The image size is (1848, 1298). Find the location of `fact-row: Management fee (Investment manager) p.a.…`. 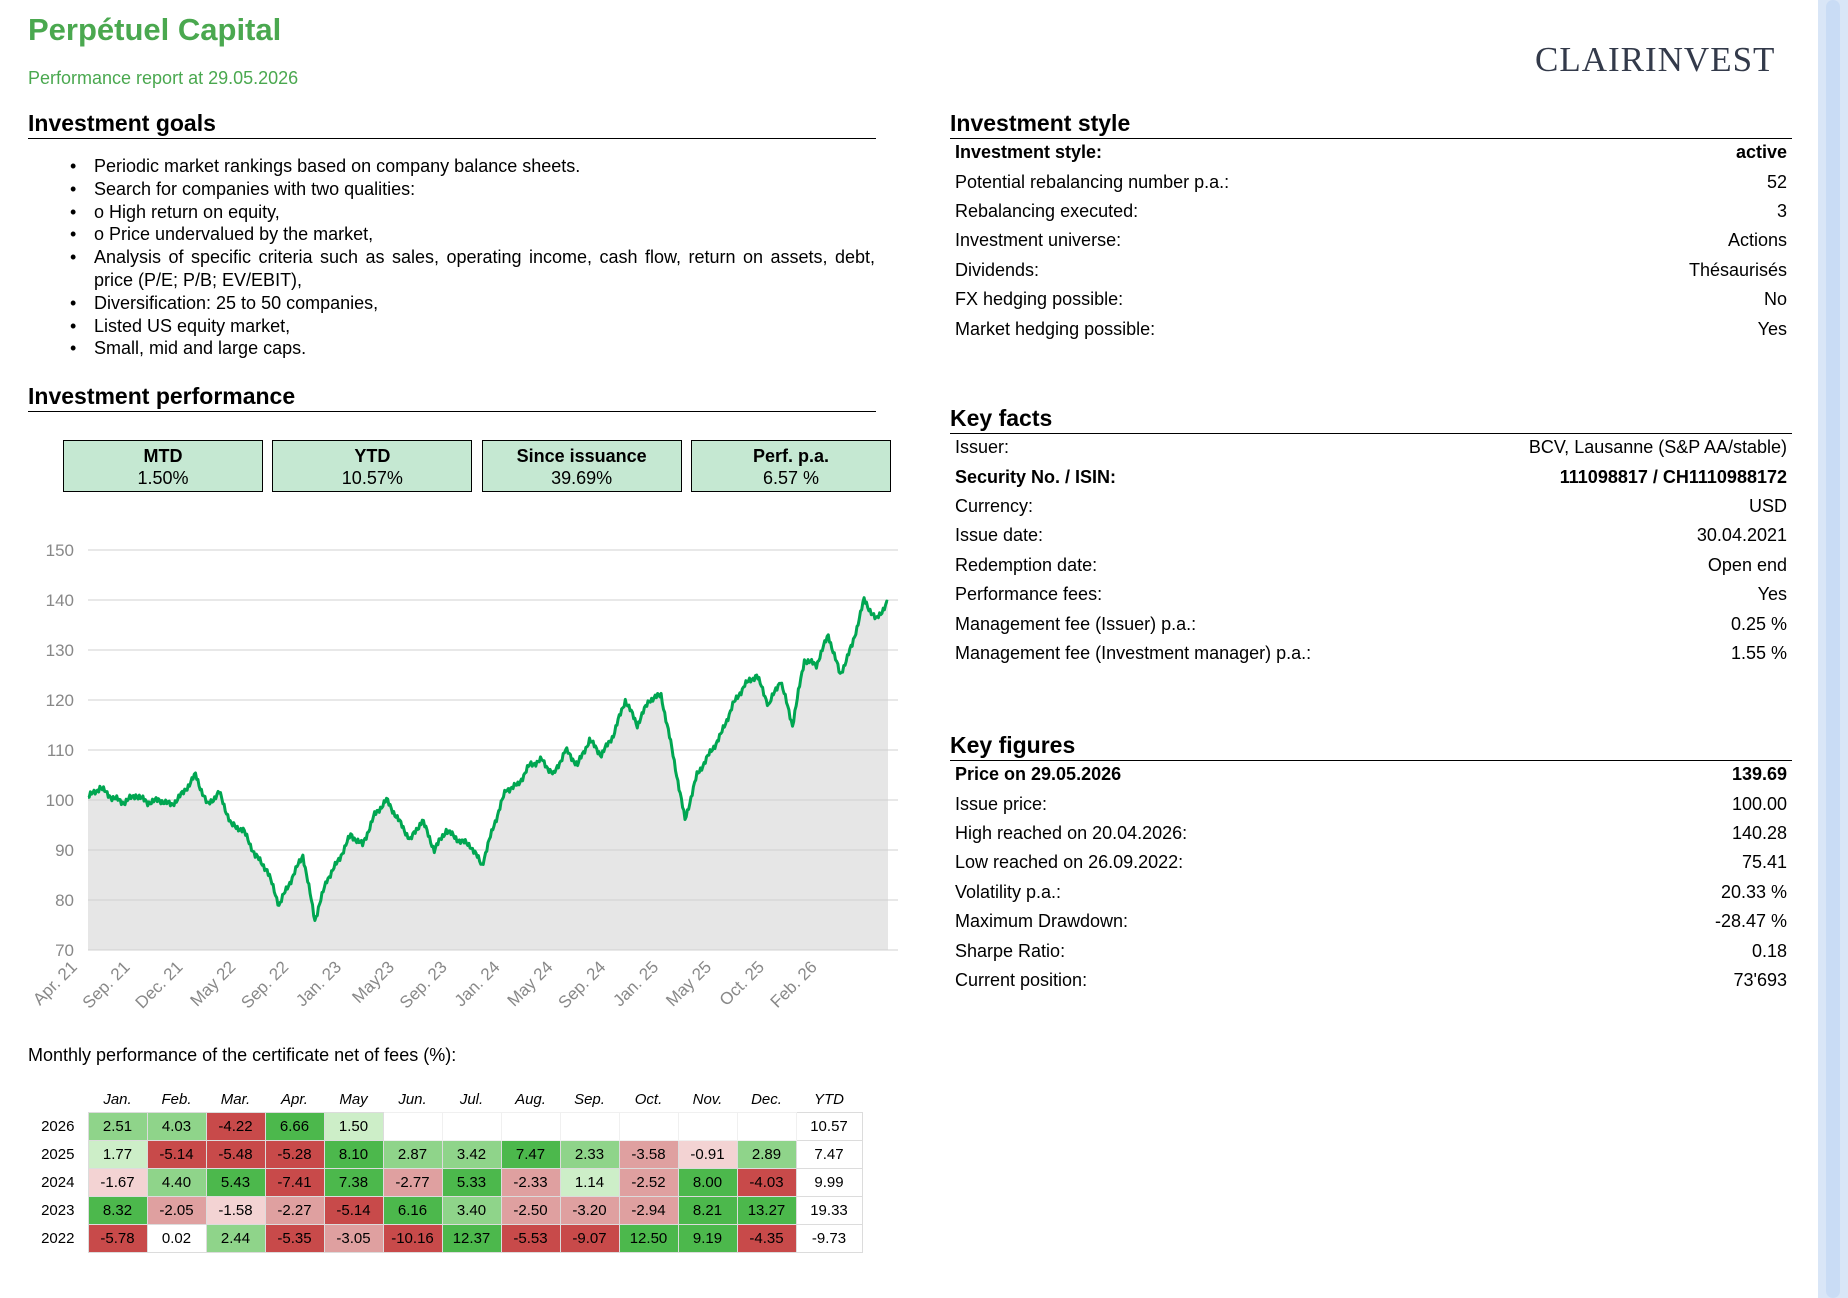

fact-row: Management fee (Investment manager) p.a.… is located at coordinates (1371, 653).